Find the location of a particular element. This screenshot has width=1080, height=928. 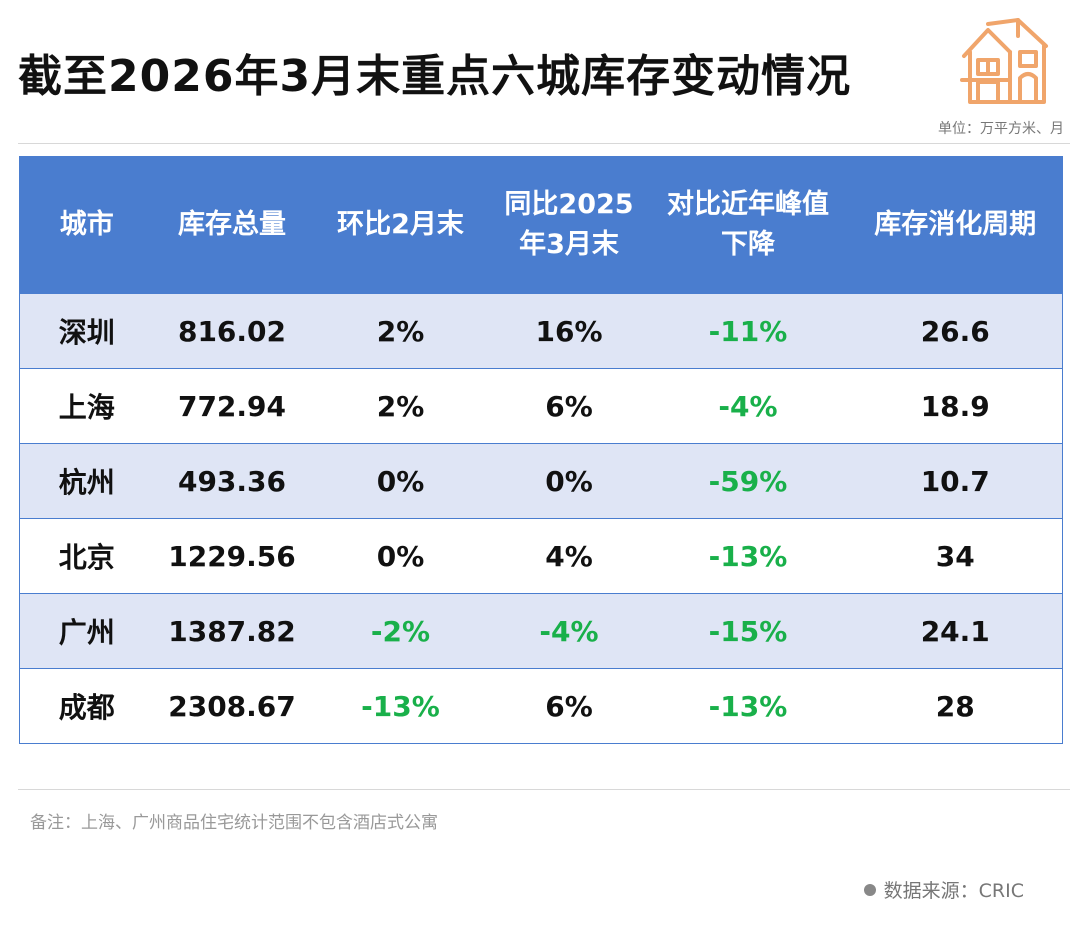

bullet-dot-icon is located at coordinates (869, 889).